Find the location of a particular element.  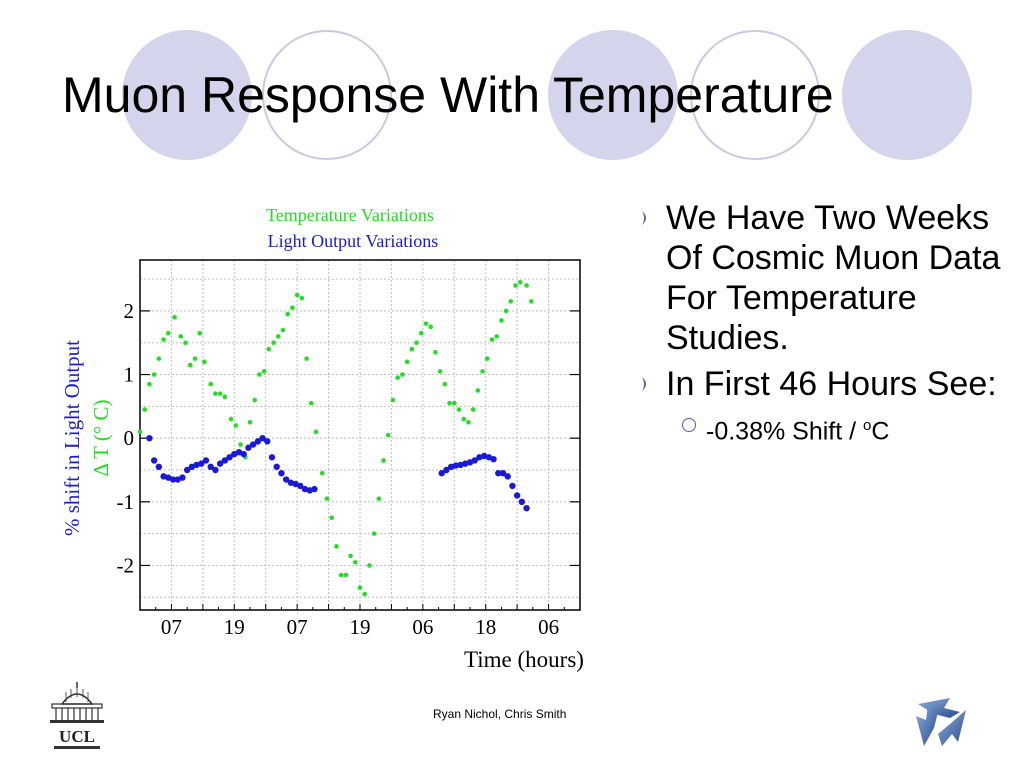

x-tick-label: 18 is located at coordinates (485, 627).